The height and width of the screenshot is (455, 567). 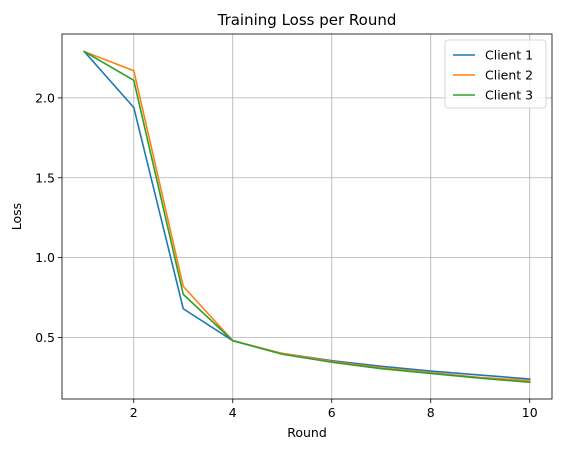 I want to click on x-tick-label: 2, so click(x=134, y=412).